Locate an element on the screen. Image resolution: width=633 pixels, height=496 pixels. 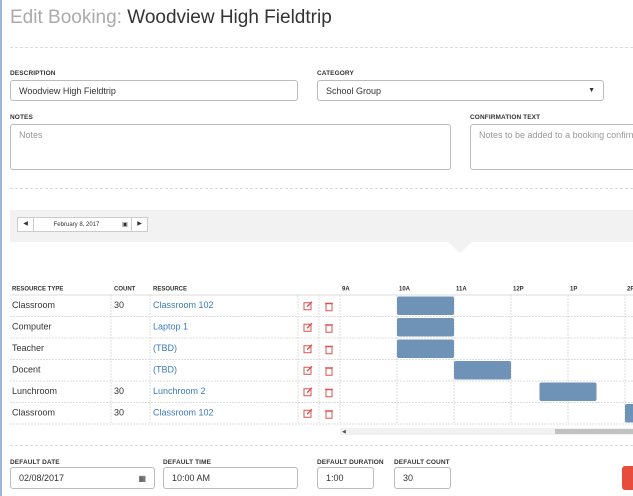
calendar-icon: ▣ is located at coordinates (125, 225).